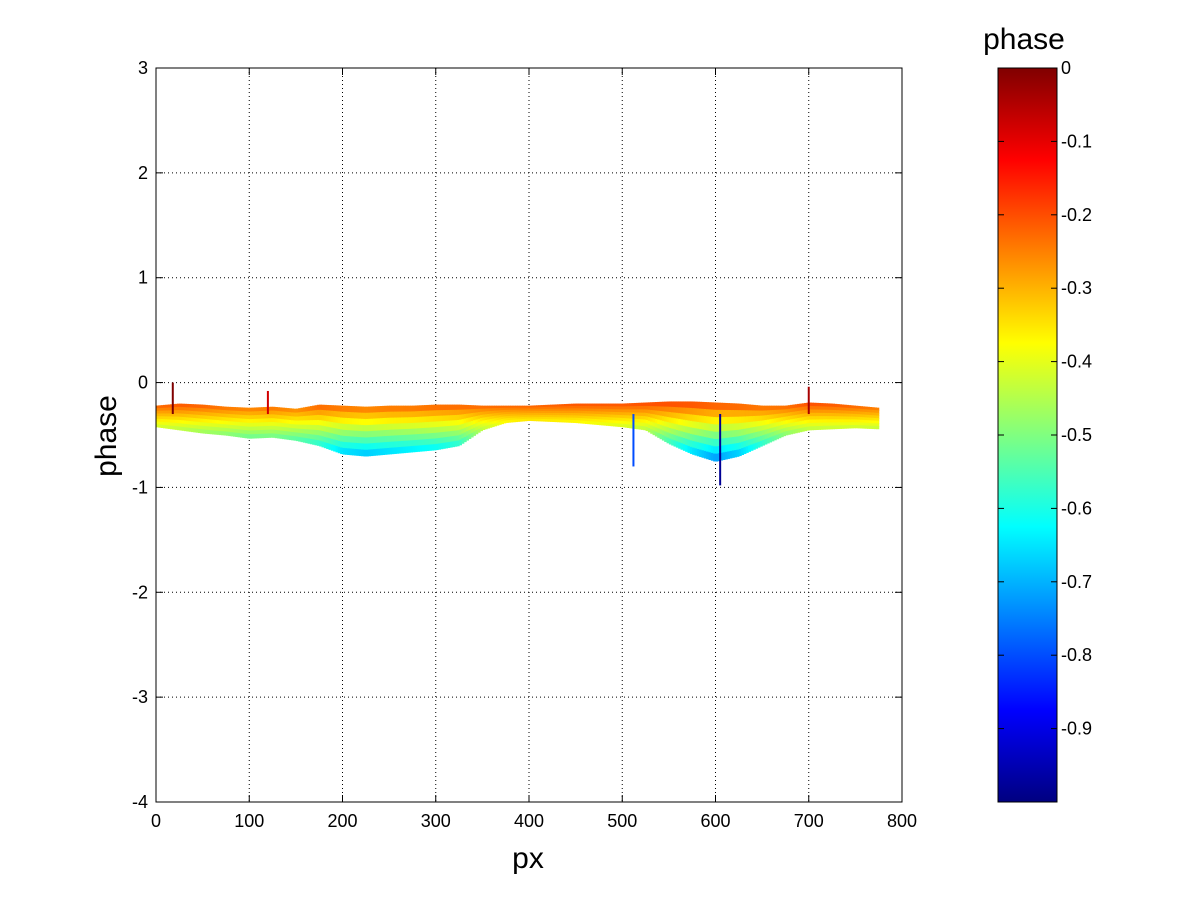 This screenshot has height=900, width=1200. What do you see at coordinates (1027, 435) in the screenshot?
I see `colorbar-gradient` at bounding box center [1027, 435].